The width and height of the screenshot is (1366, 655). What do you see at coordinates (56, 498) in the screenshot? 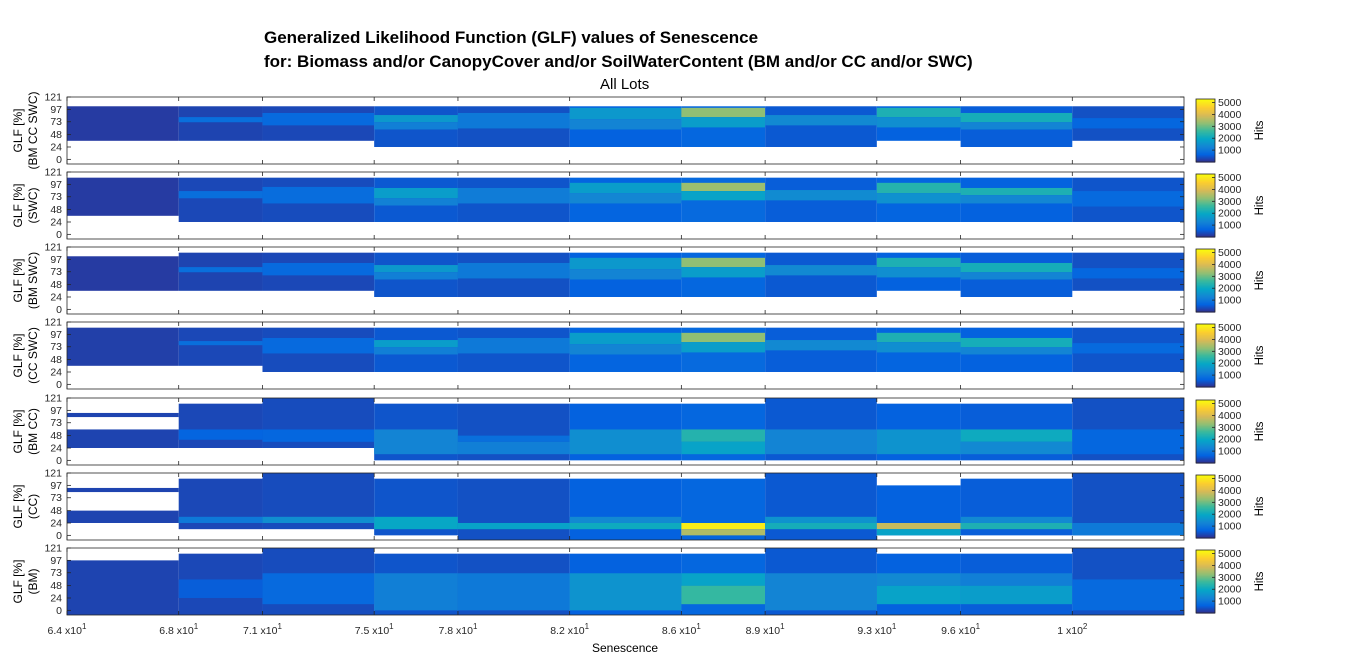
I see `y-tick-label: 73` at bounding box center [56, 498].